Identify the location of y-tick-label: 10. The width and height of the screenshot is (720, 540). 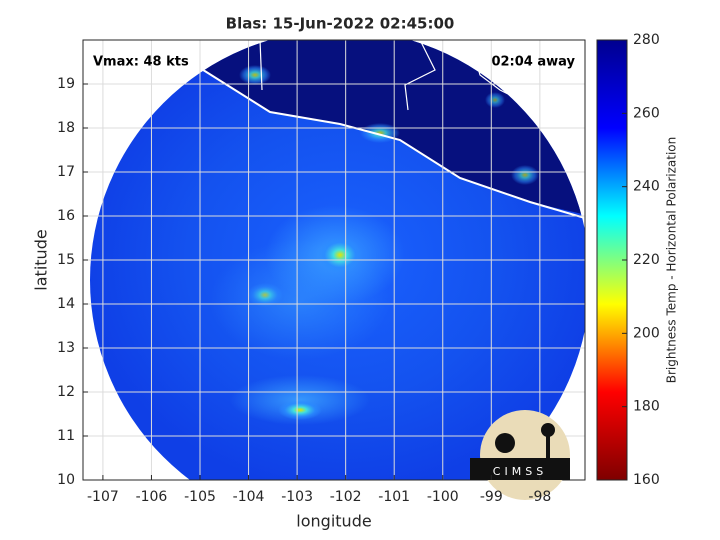
(66, 480).